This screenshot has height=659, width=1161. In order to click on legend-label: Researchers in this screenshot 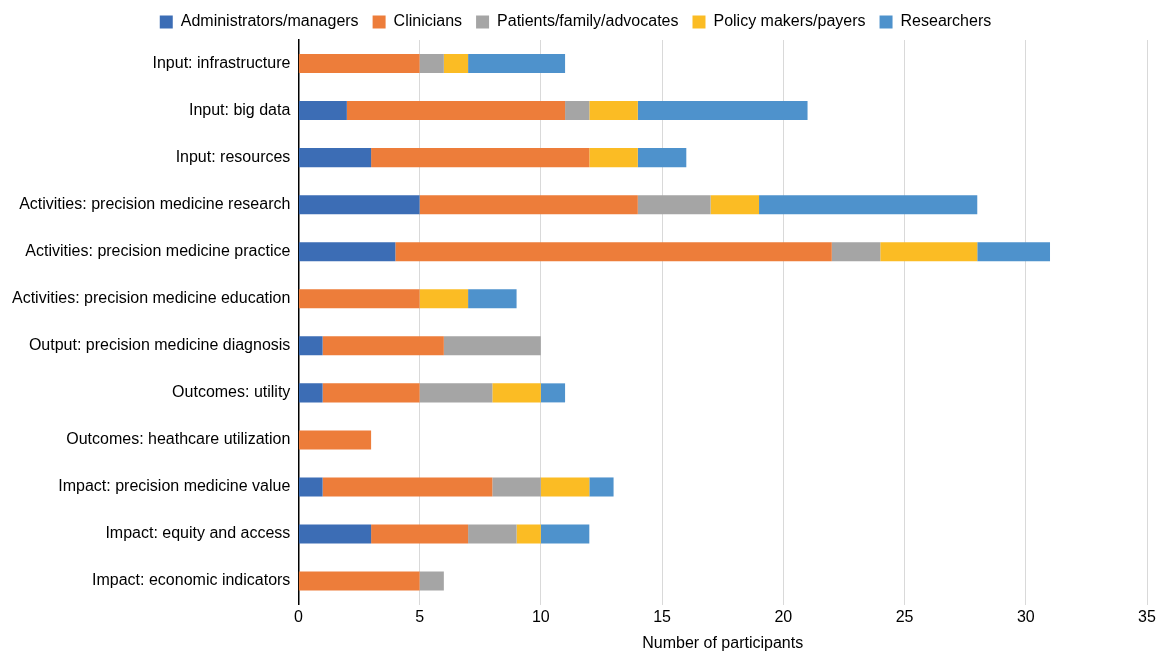, I will do `click(946, 21)`.